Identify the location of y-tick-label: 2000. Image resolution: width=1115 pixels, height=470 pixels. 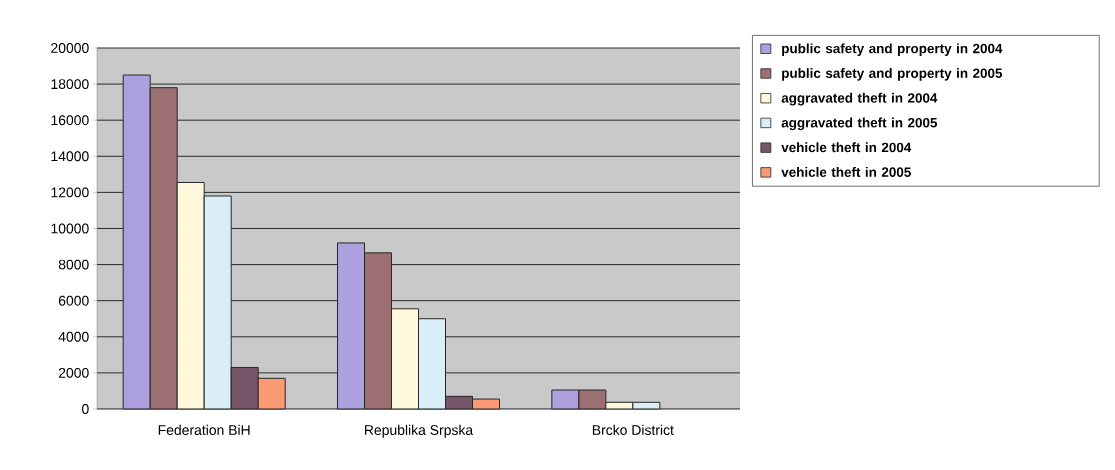
(73, 372).